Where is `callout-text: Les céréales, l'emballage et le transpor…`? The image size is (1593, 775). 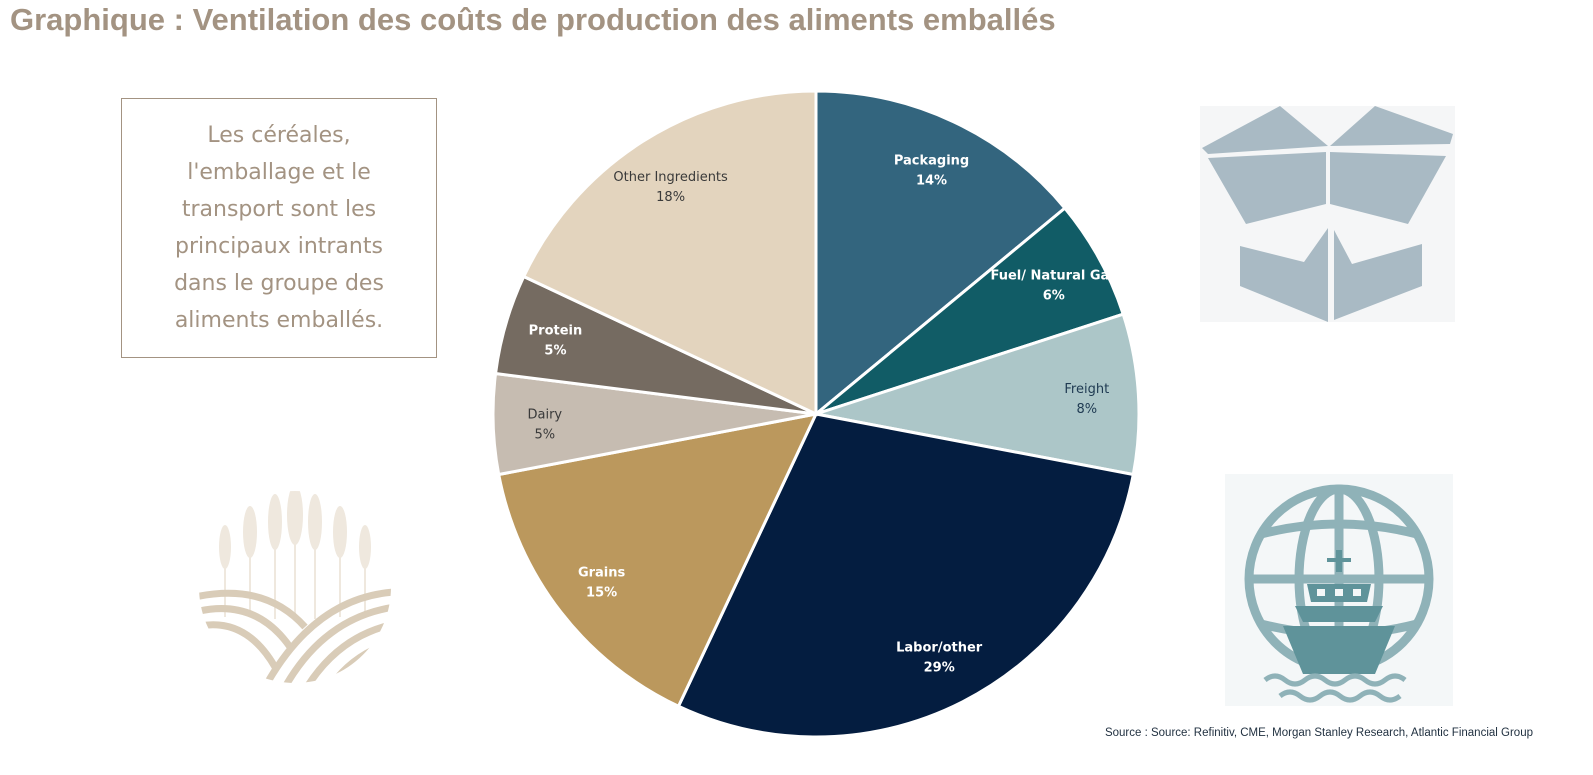 callout-text: Les céréales, l'emballage et le transpor… is located at coordinates (279, 228).